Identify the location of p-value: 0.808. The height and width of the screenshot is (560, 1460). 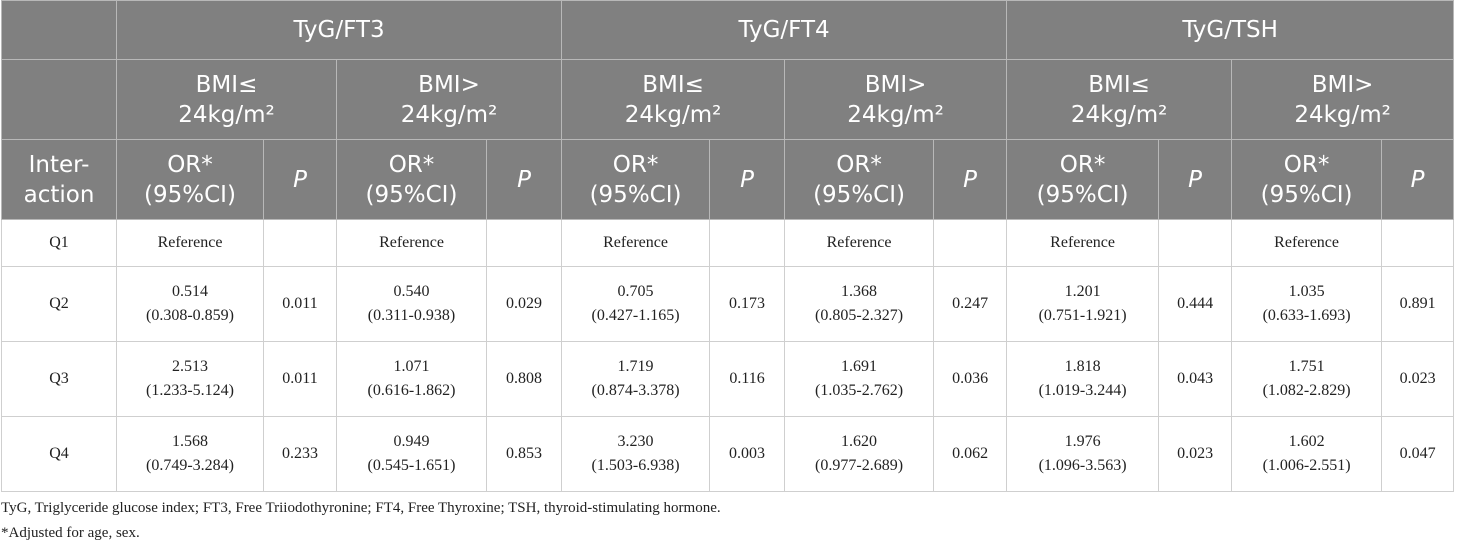
(524, 378).